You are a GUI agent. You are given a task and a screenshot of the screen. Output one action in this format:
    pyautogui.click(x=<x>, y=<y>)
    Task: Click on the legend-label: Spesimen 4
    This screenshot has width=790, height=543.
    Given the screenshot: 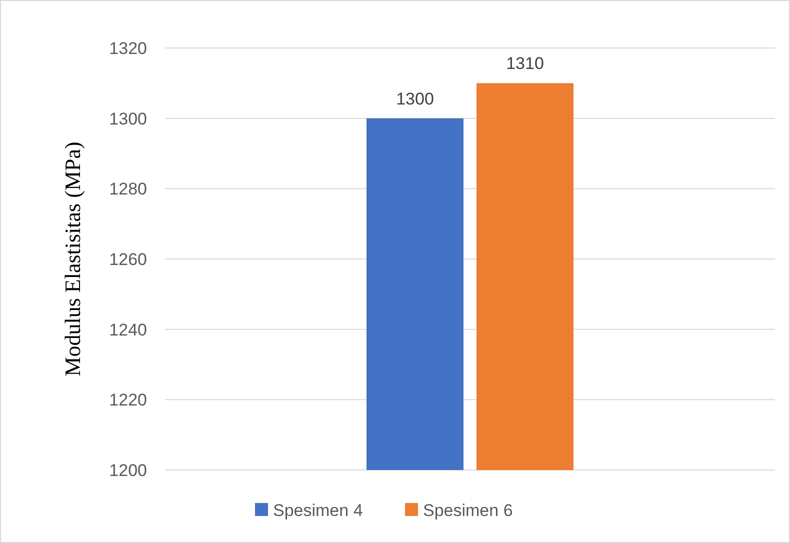 What is the action you would take?
    pyautogui.click(x=318, y=510)
    